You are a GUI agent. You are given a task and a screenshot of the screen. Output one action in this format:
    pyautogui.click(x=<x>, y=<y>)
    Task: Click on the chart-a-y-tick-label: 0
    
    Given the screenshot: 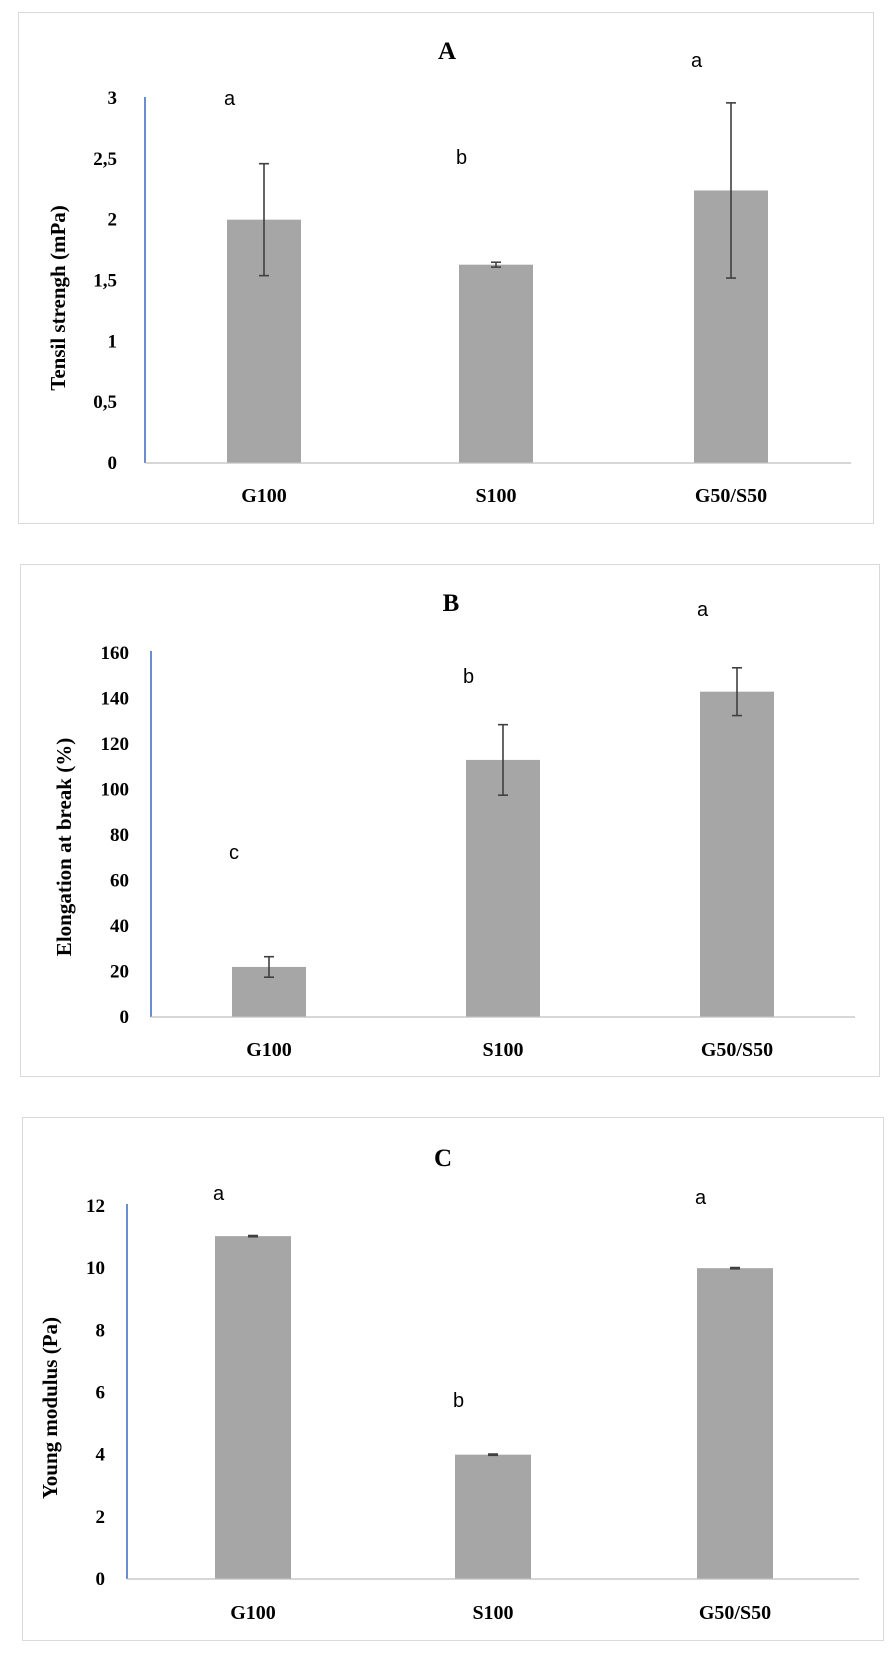 What is the action you would take?
    pyautogui.click(x=113, y=463)
    